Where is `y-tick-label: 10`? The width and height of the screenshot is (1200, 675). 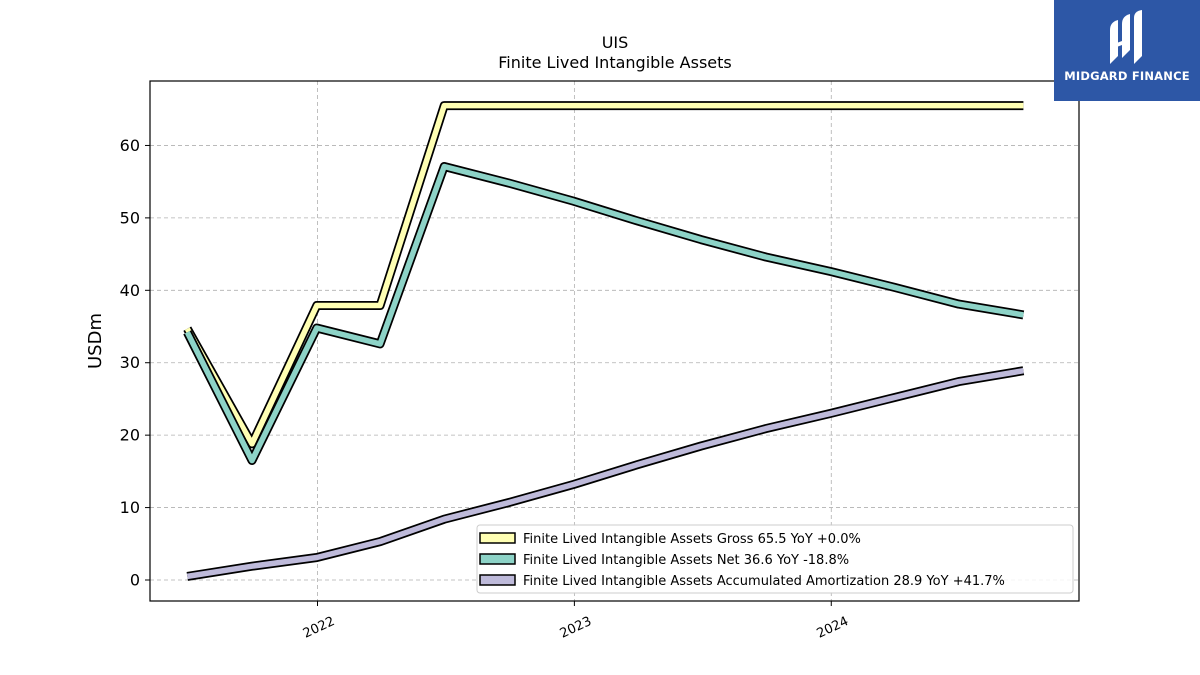
y-tick-label: 10 is located at coordinates (130, 507).